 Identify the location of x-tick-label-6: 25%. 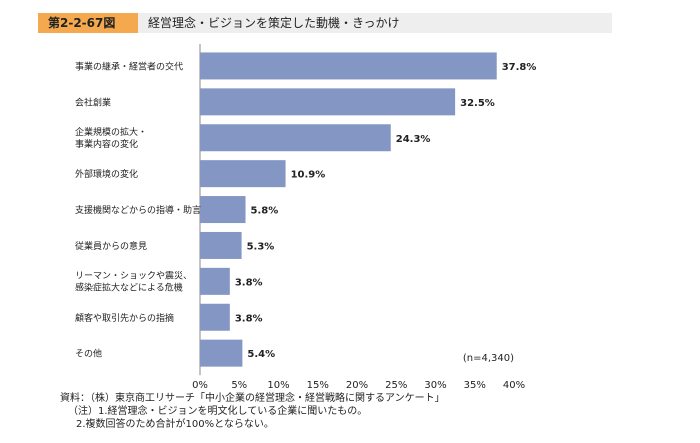
(396, 385).